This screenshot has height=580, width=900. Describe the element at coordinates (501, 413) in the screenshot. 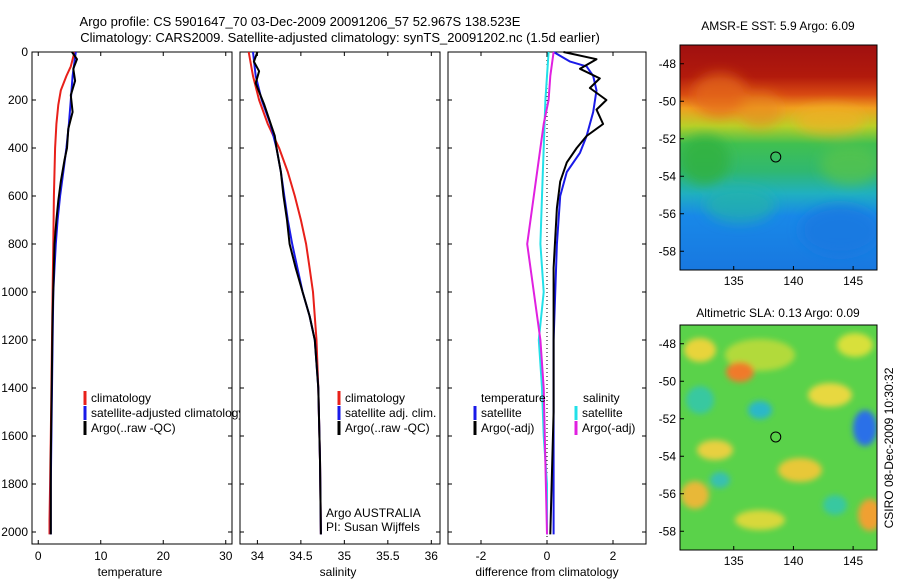

I see `diff-legend-label-temp-satellite: satellite` at that location.